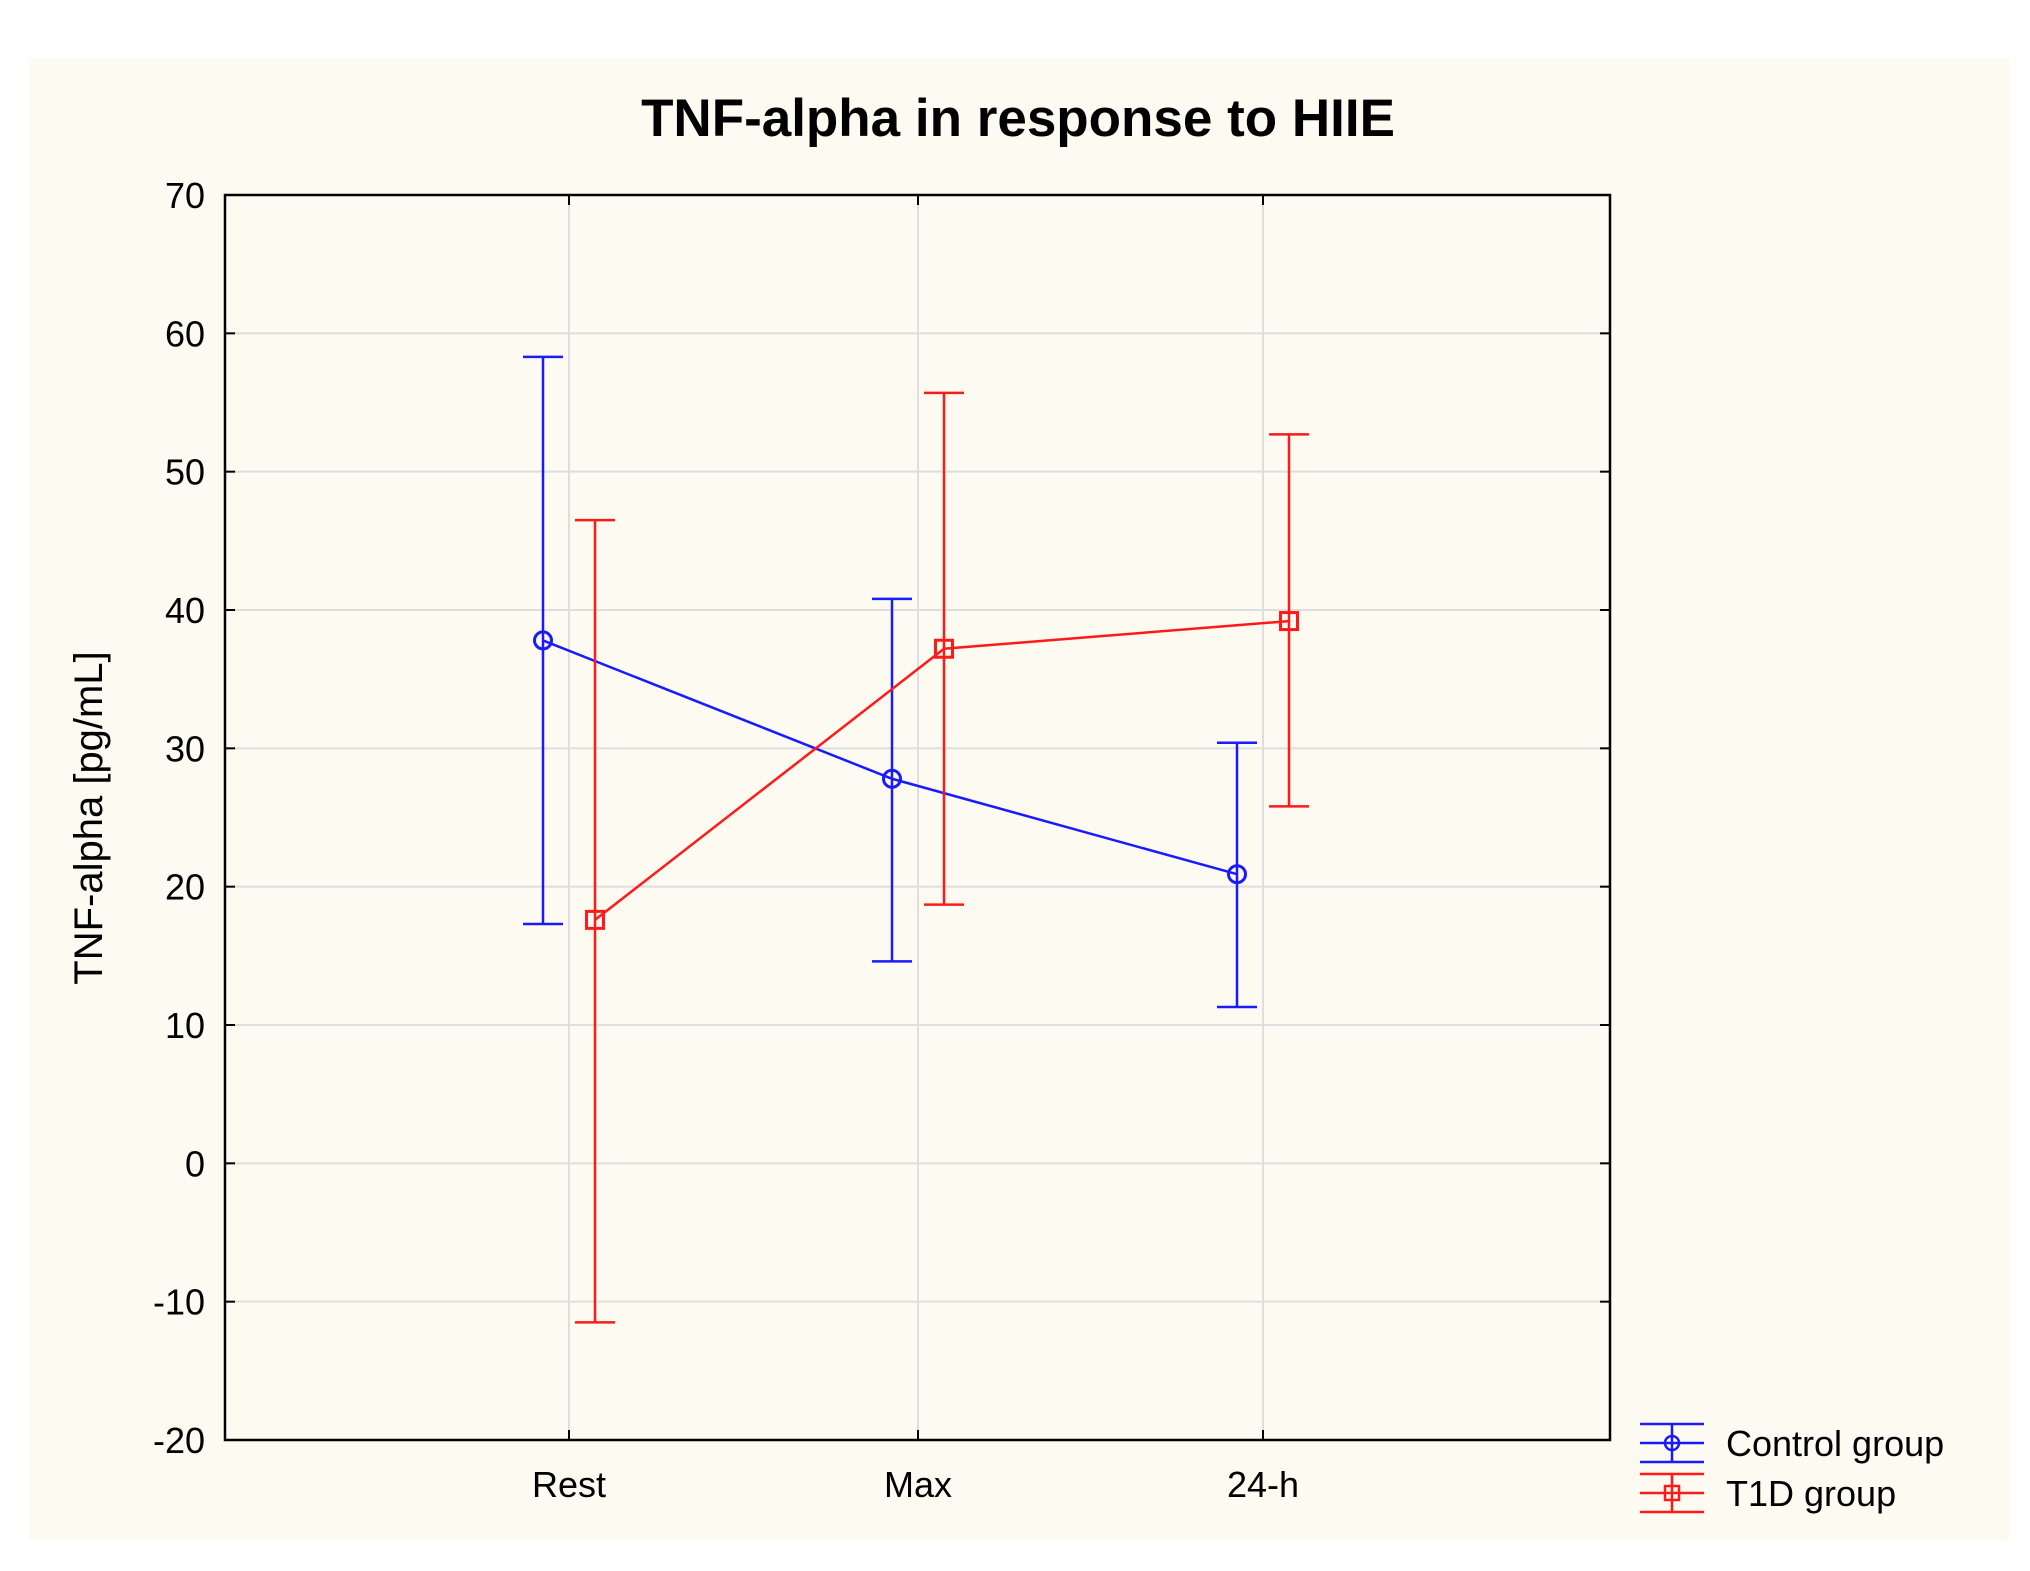 This screenshot has height=1571, width=2030. What do you see at coordinates (569, 1484) in the screenshot?
I see `x-tick-label: Rest` at bounding box center [569, 1484].